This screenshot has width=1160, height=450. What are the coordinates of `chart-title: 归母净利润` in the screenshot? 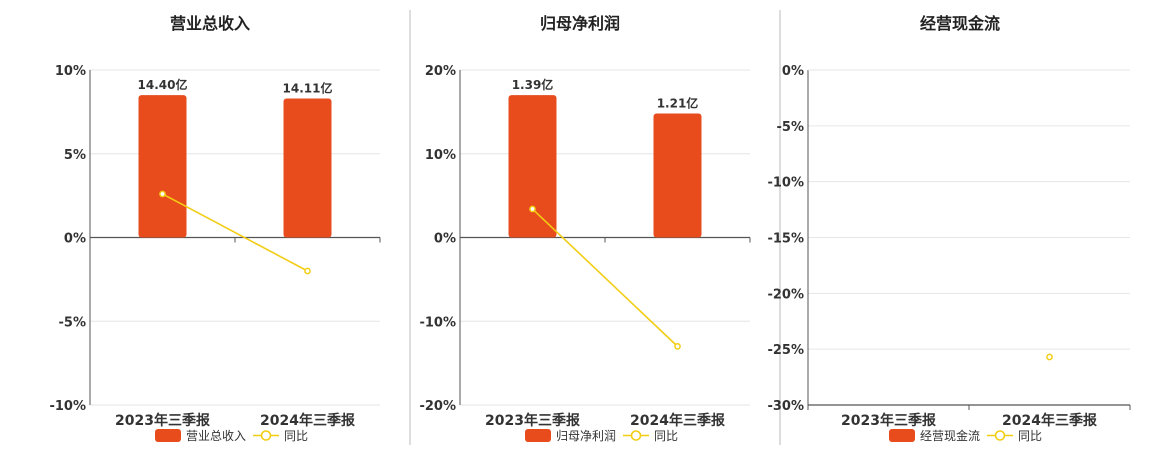 It's located at (580, 23).